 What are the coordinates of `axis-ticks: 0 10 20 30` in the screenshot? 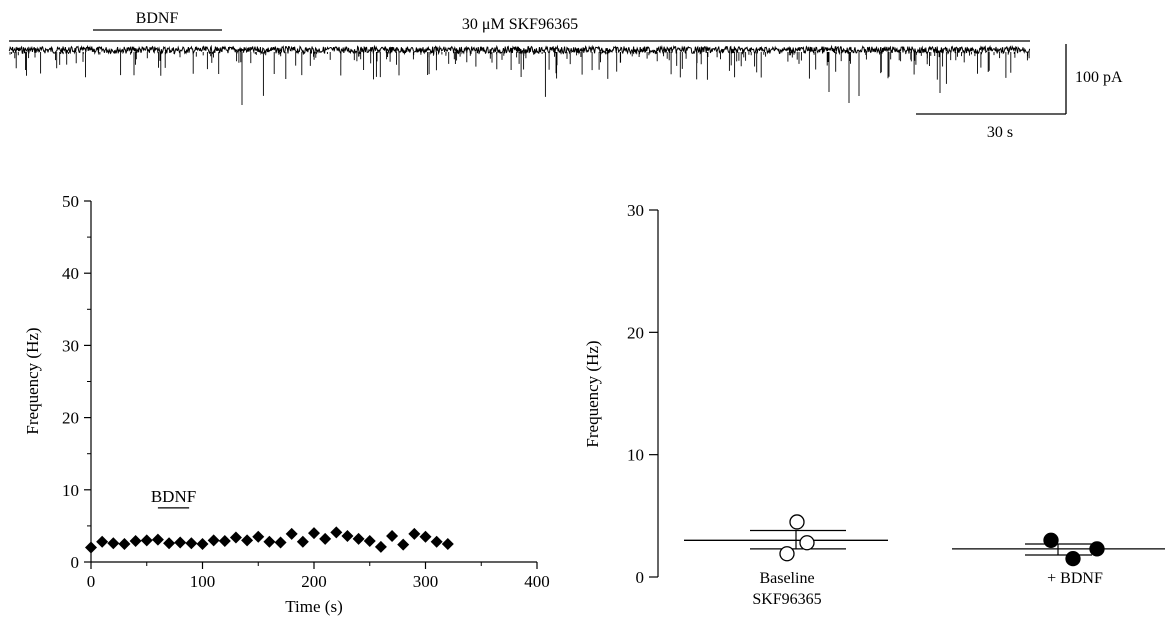 It's located at (642, 394).